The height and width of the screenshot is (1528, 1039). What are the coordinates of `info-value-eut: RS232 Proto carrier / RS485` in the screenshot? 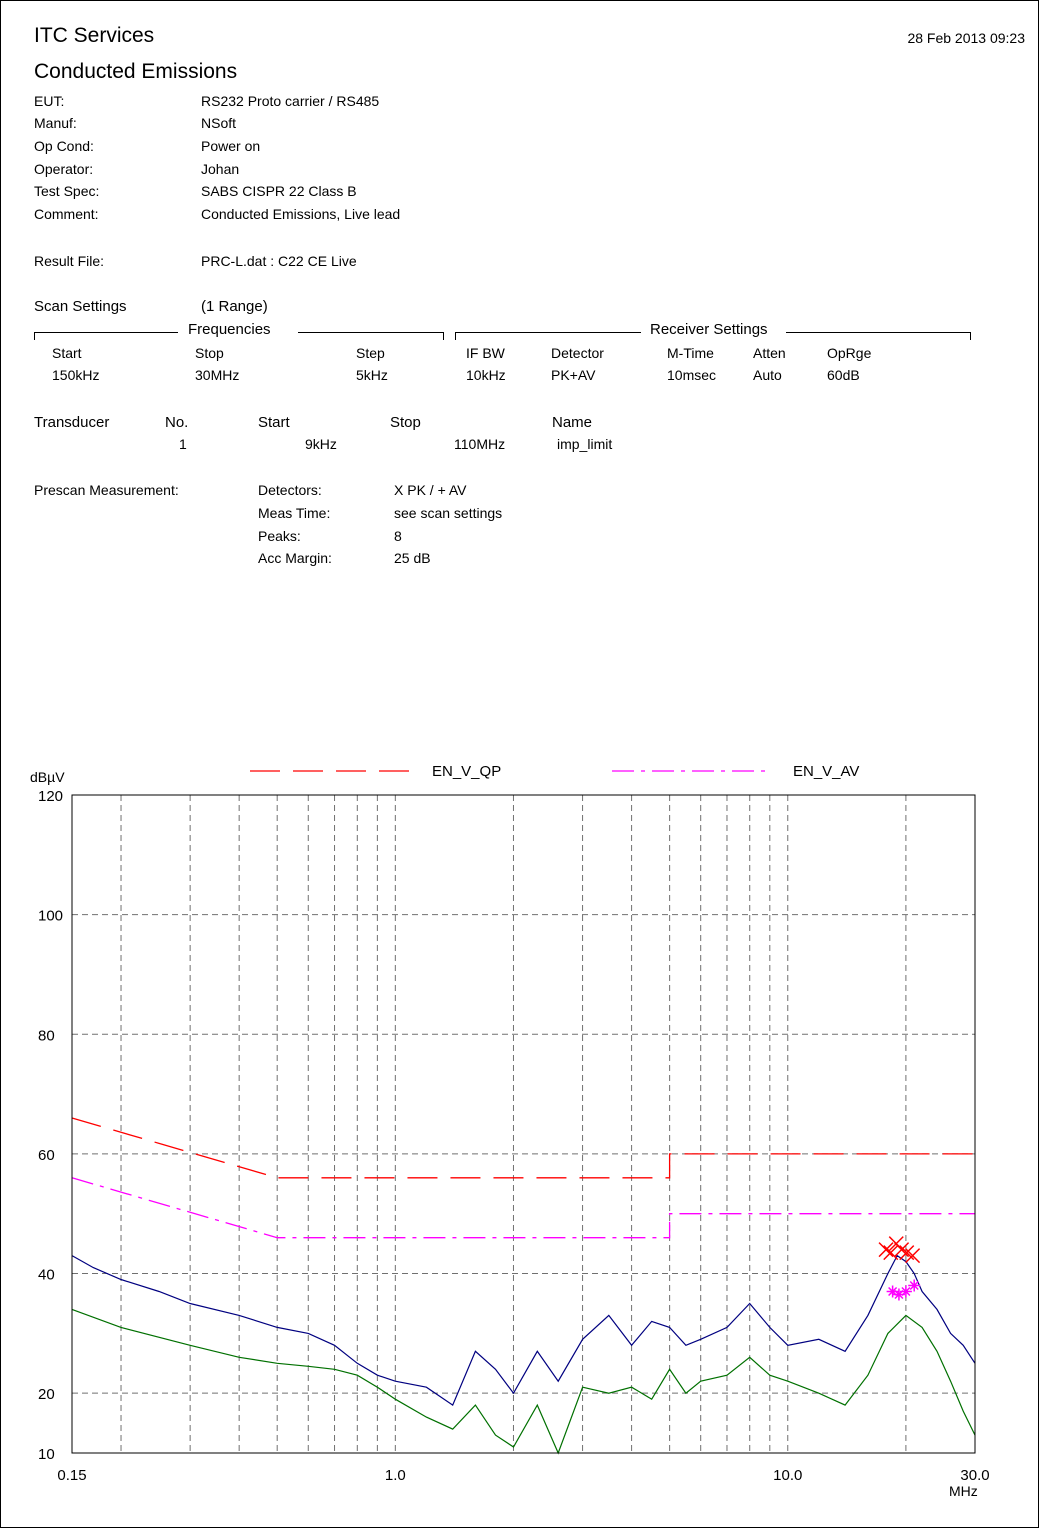 It's located at (290, 101).